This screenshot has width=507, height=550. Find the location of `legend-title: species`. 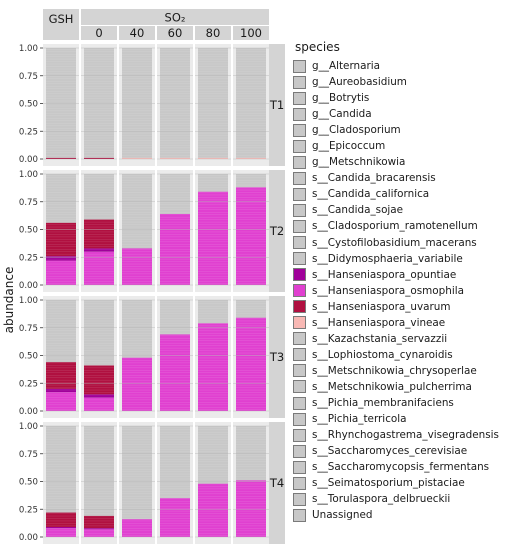

legend-title: species is located at coordinates (317, 47).